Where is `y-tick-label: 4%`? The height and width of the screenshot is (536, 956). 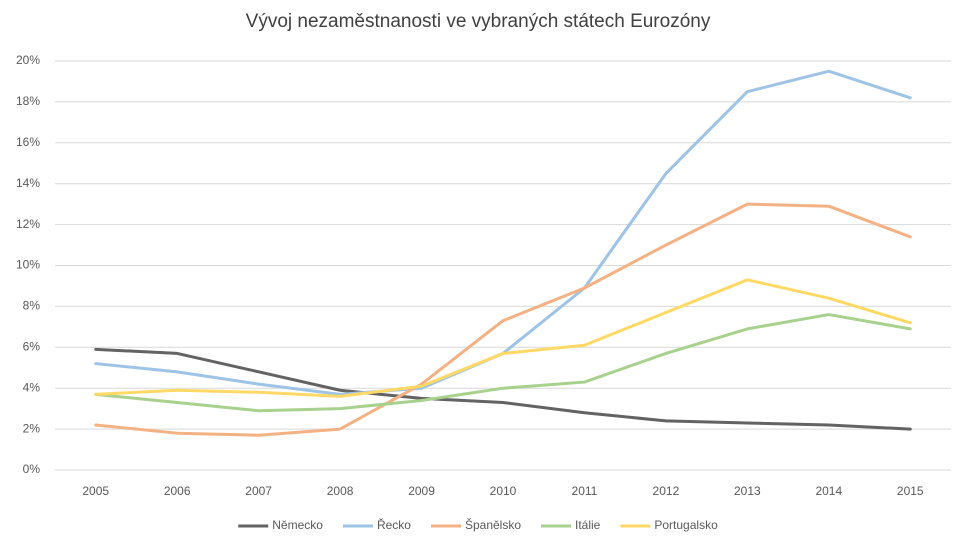 y-tick-label: 4% is located at coordinates (32, 387).